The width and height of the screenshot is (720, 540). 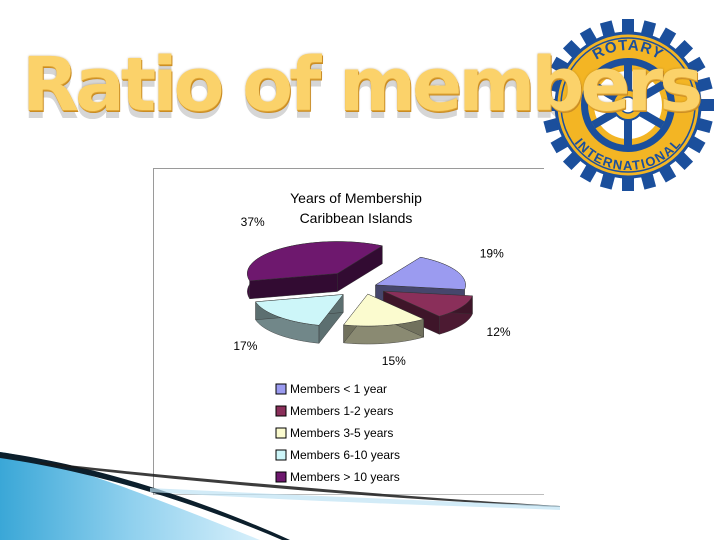 I want to click on legend-item: Members 1-2 years, so click(x=334, y=411).